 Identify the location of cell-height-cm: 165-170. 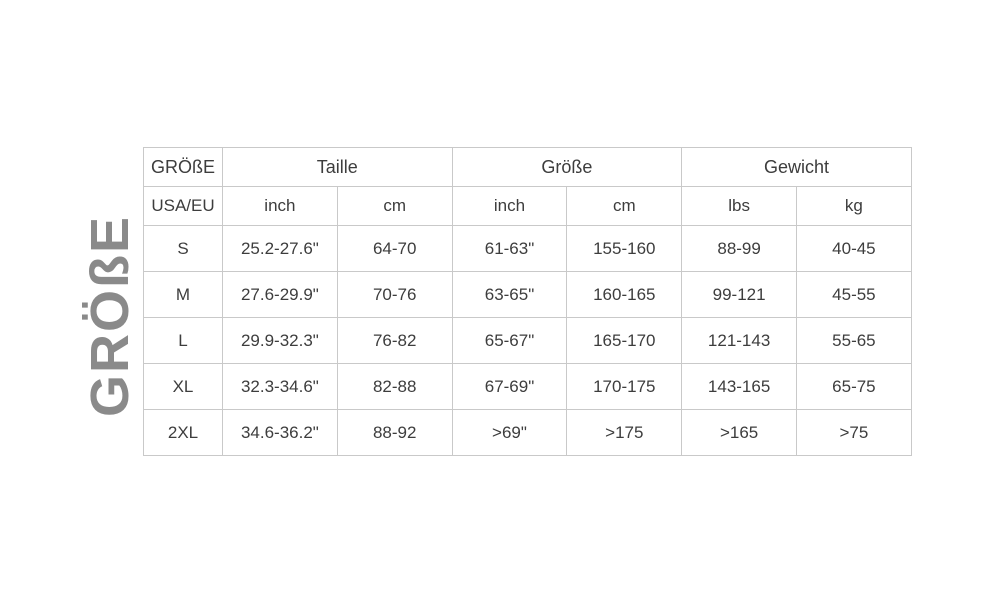
(624, 340).